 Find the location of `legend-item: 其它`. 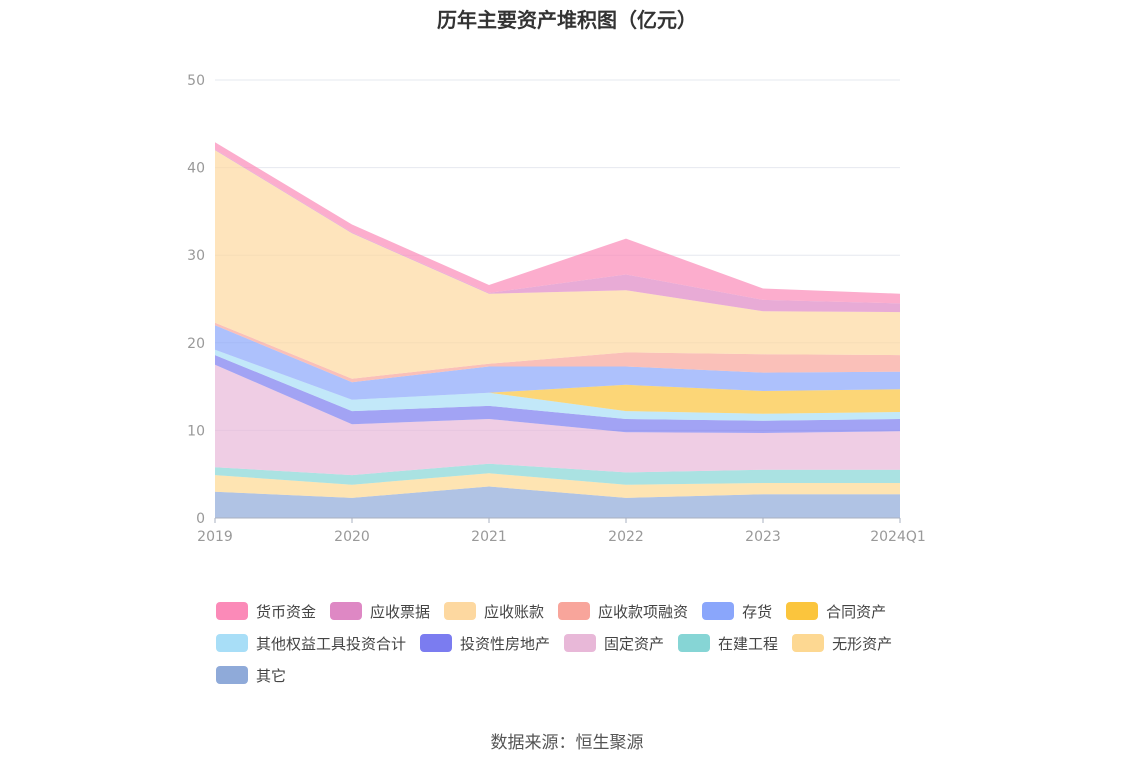

legend-item: 其它 is located at coordinates (251, 675).